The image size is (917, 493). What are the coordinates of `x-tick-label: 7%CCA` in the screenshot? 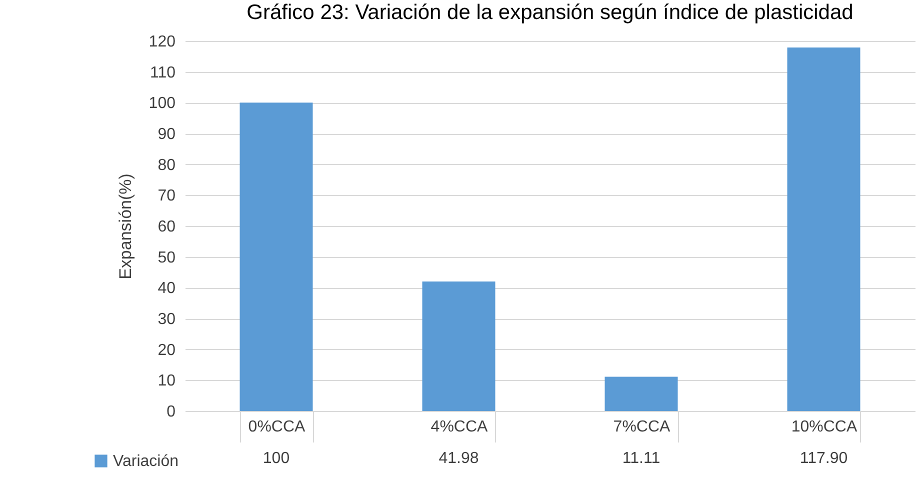 It's located at (642, 427).